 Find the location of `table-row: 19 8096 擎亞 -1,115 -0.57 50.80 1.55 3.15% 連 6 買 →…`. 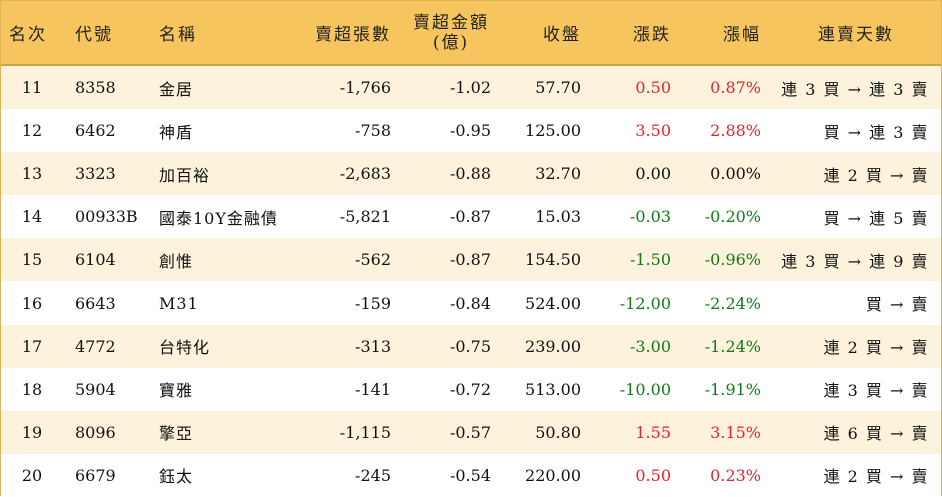

table-row: 19 8096 擎亞 -1,115 -0.57 50.80 1.55 3.15% 連 6 買 →… is located at coordinates (471, 432).